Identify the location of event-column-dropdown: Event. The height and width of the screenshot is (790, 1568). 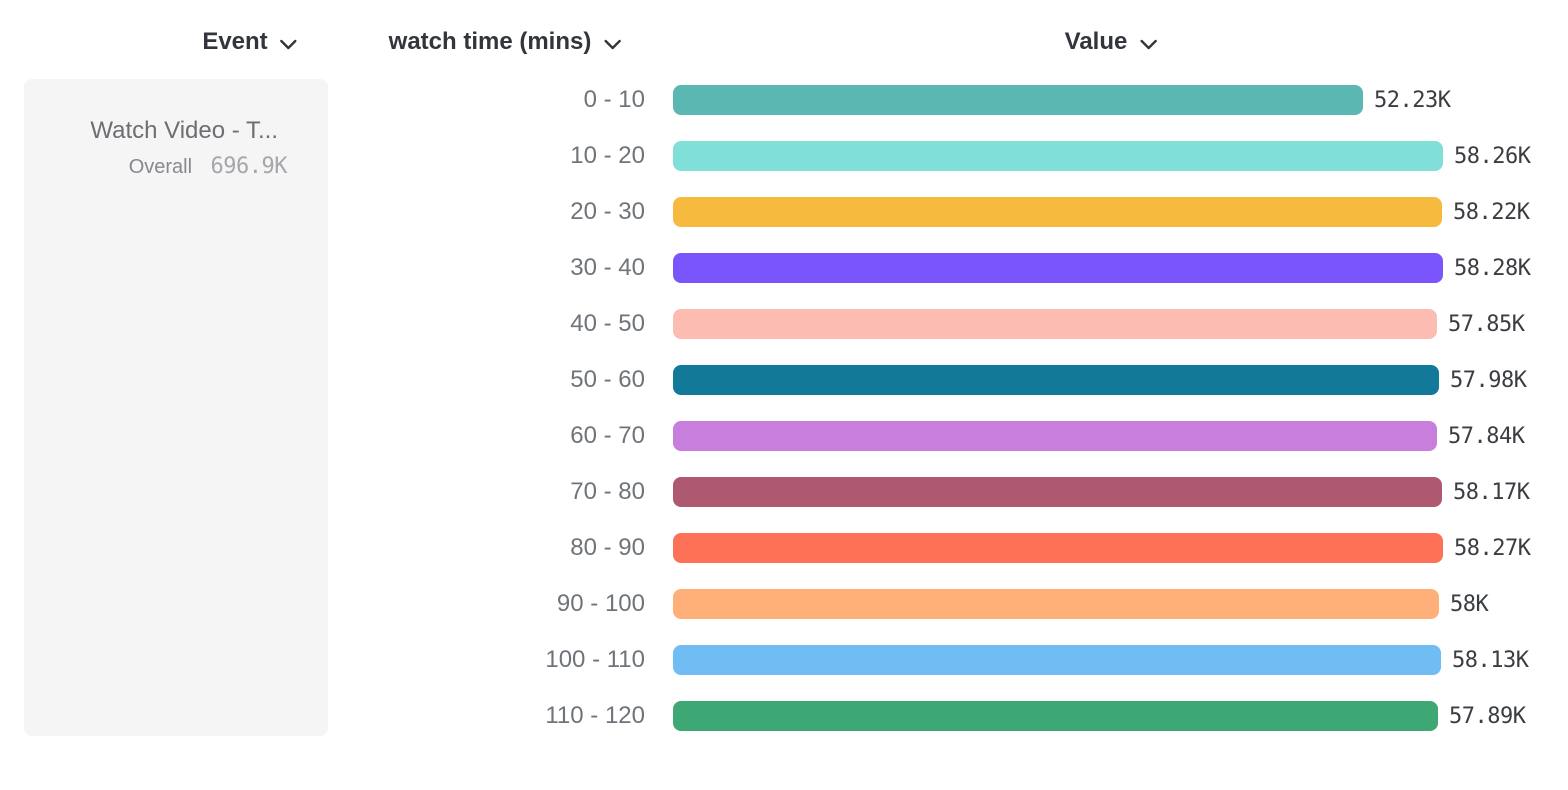
(249, 42).